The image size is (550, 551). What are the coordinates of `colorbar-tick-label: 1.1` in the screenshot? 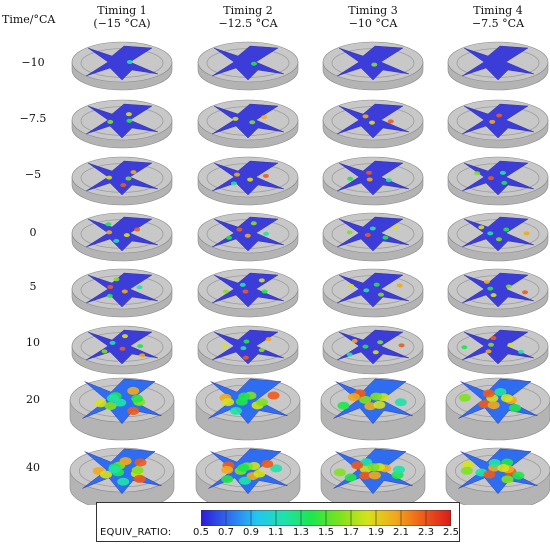 It's located at (276, 532).